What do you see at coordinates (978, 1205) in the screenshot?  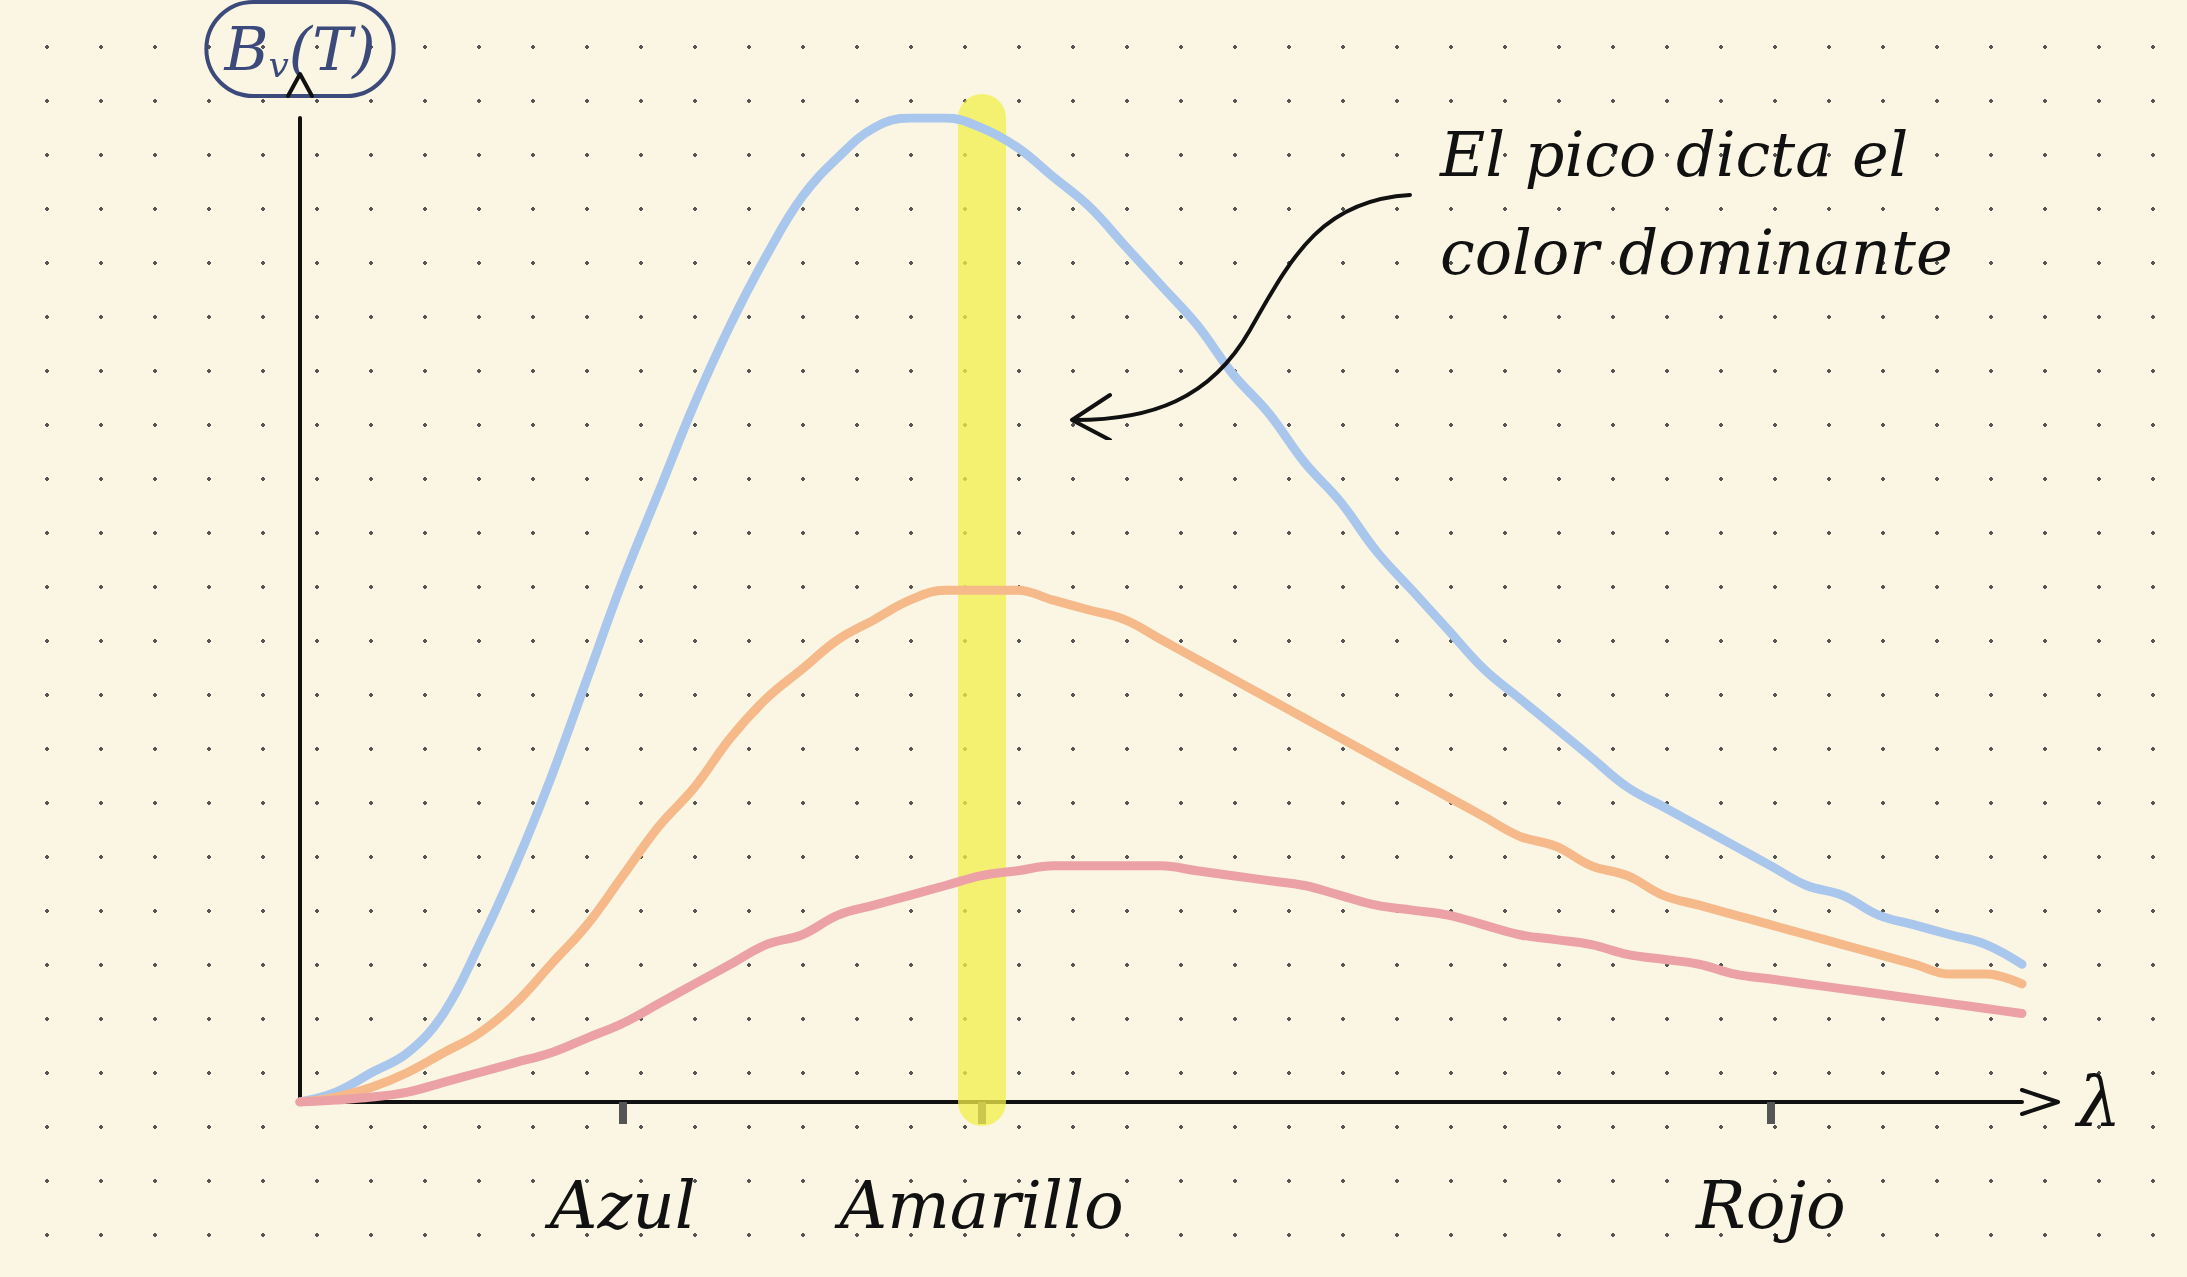 I see `x-tick-label: Amarillo` at bounding box center [978, 1205].